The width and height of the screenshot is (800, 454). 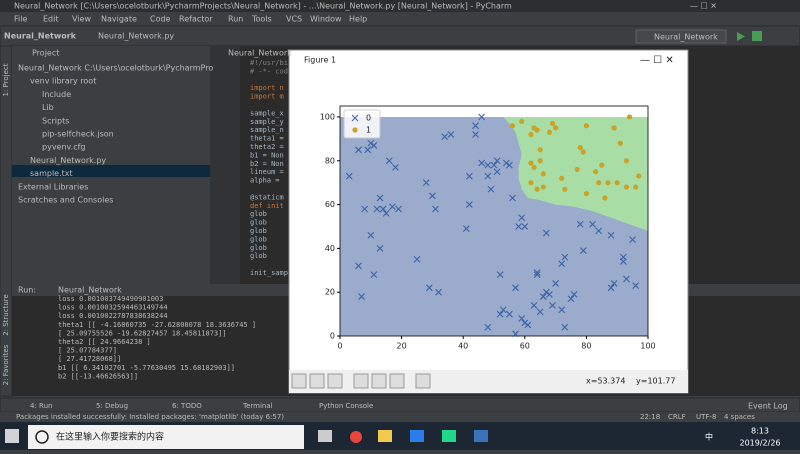 I want to click on tool-tab: 6: TODO, so click(x=187, y=406).